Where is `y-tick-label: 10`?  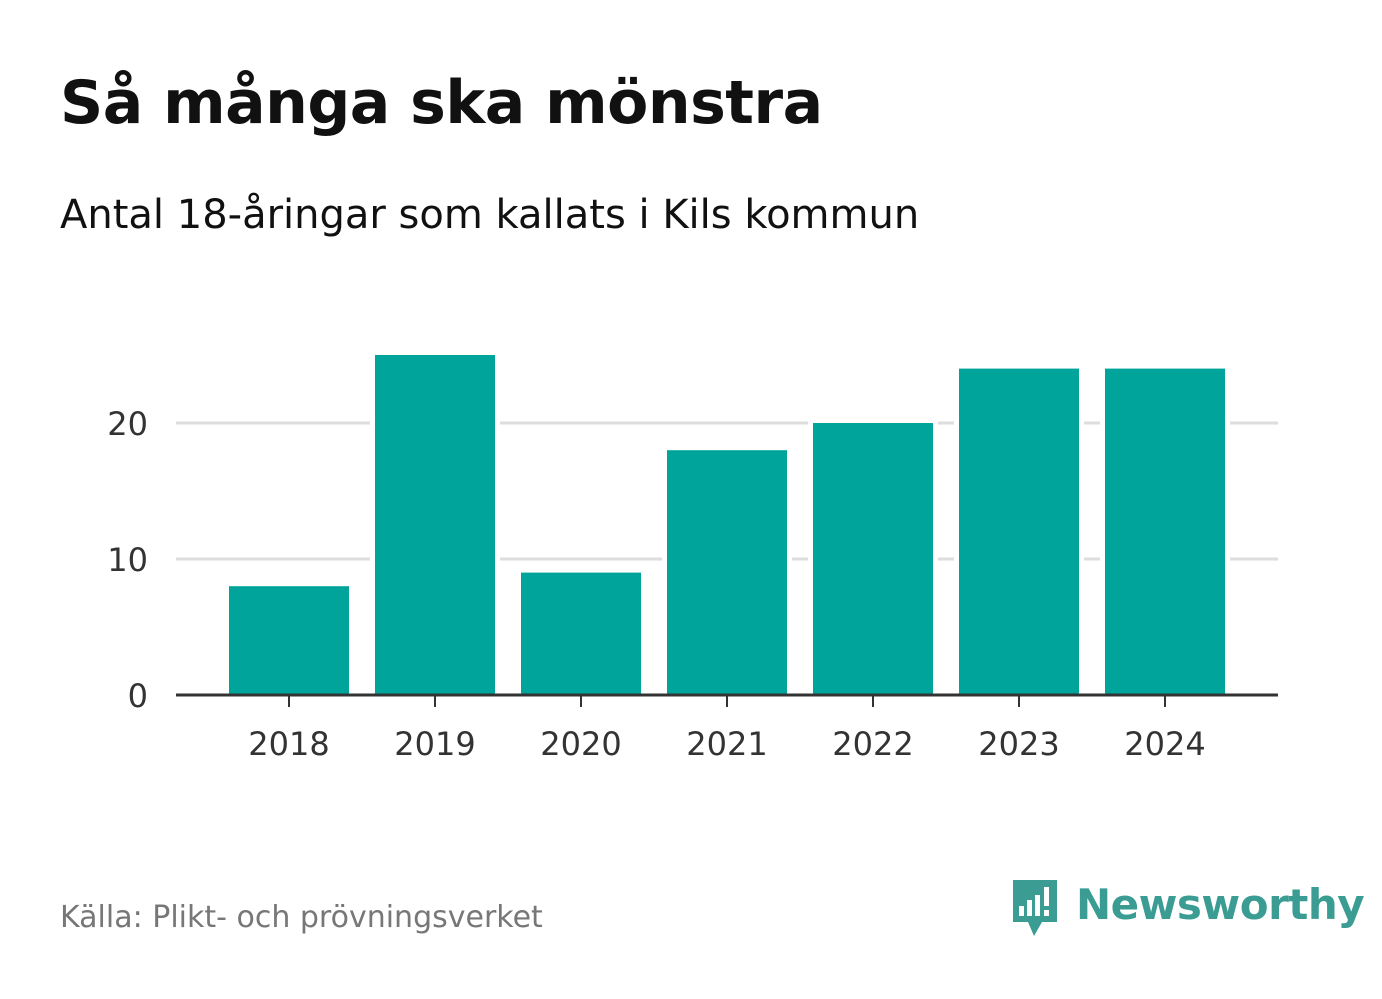
y-tick-label: 10 is located at coordinates (127, 560).